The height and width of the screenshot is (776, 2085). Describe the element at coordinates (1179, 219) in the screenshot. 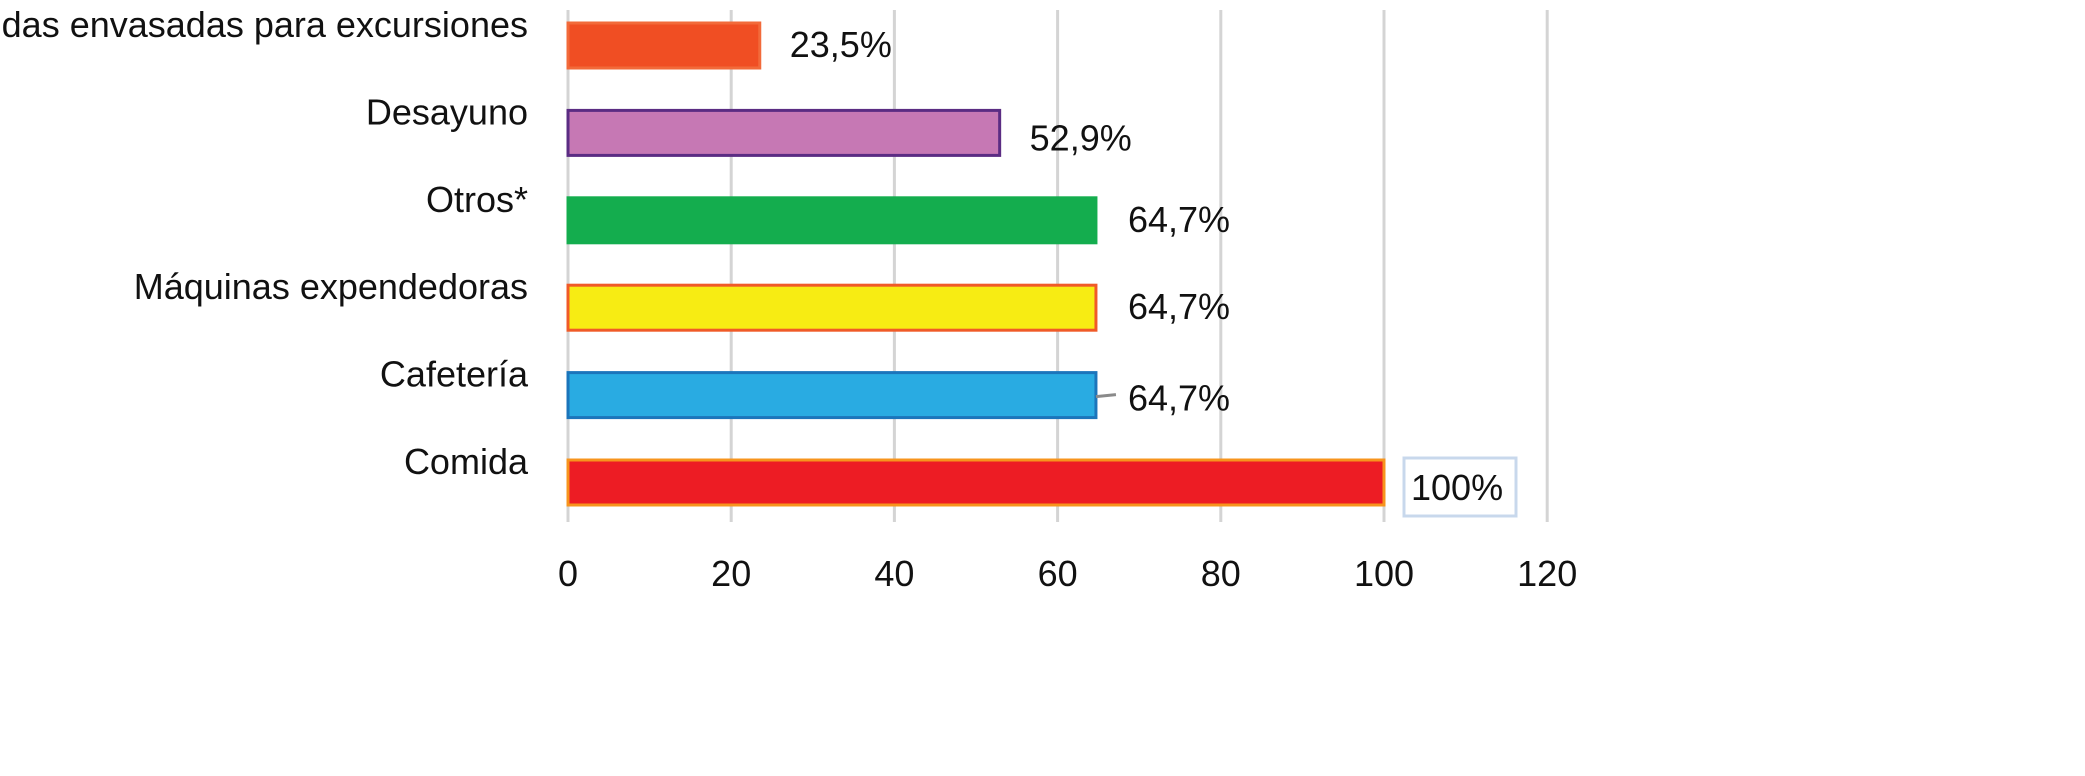

I see `data-label-2: 64,7%` at that location.